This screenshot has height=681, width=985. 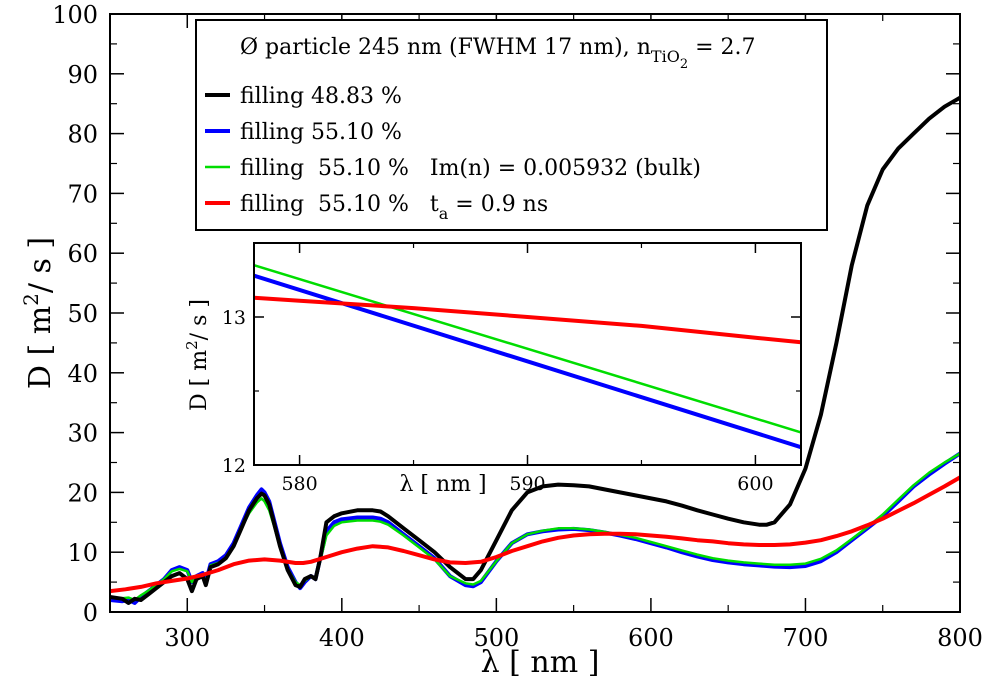 What do you see at coordinates (82, 493) in the screenshot?
I see `main-ytick-label: 20` at bounding box center [82, 493].